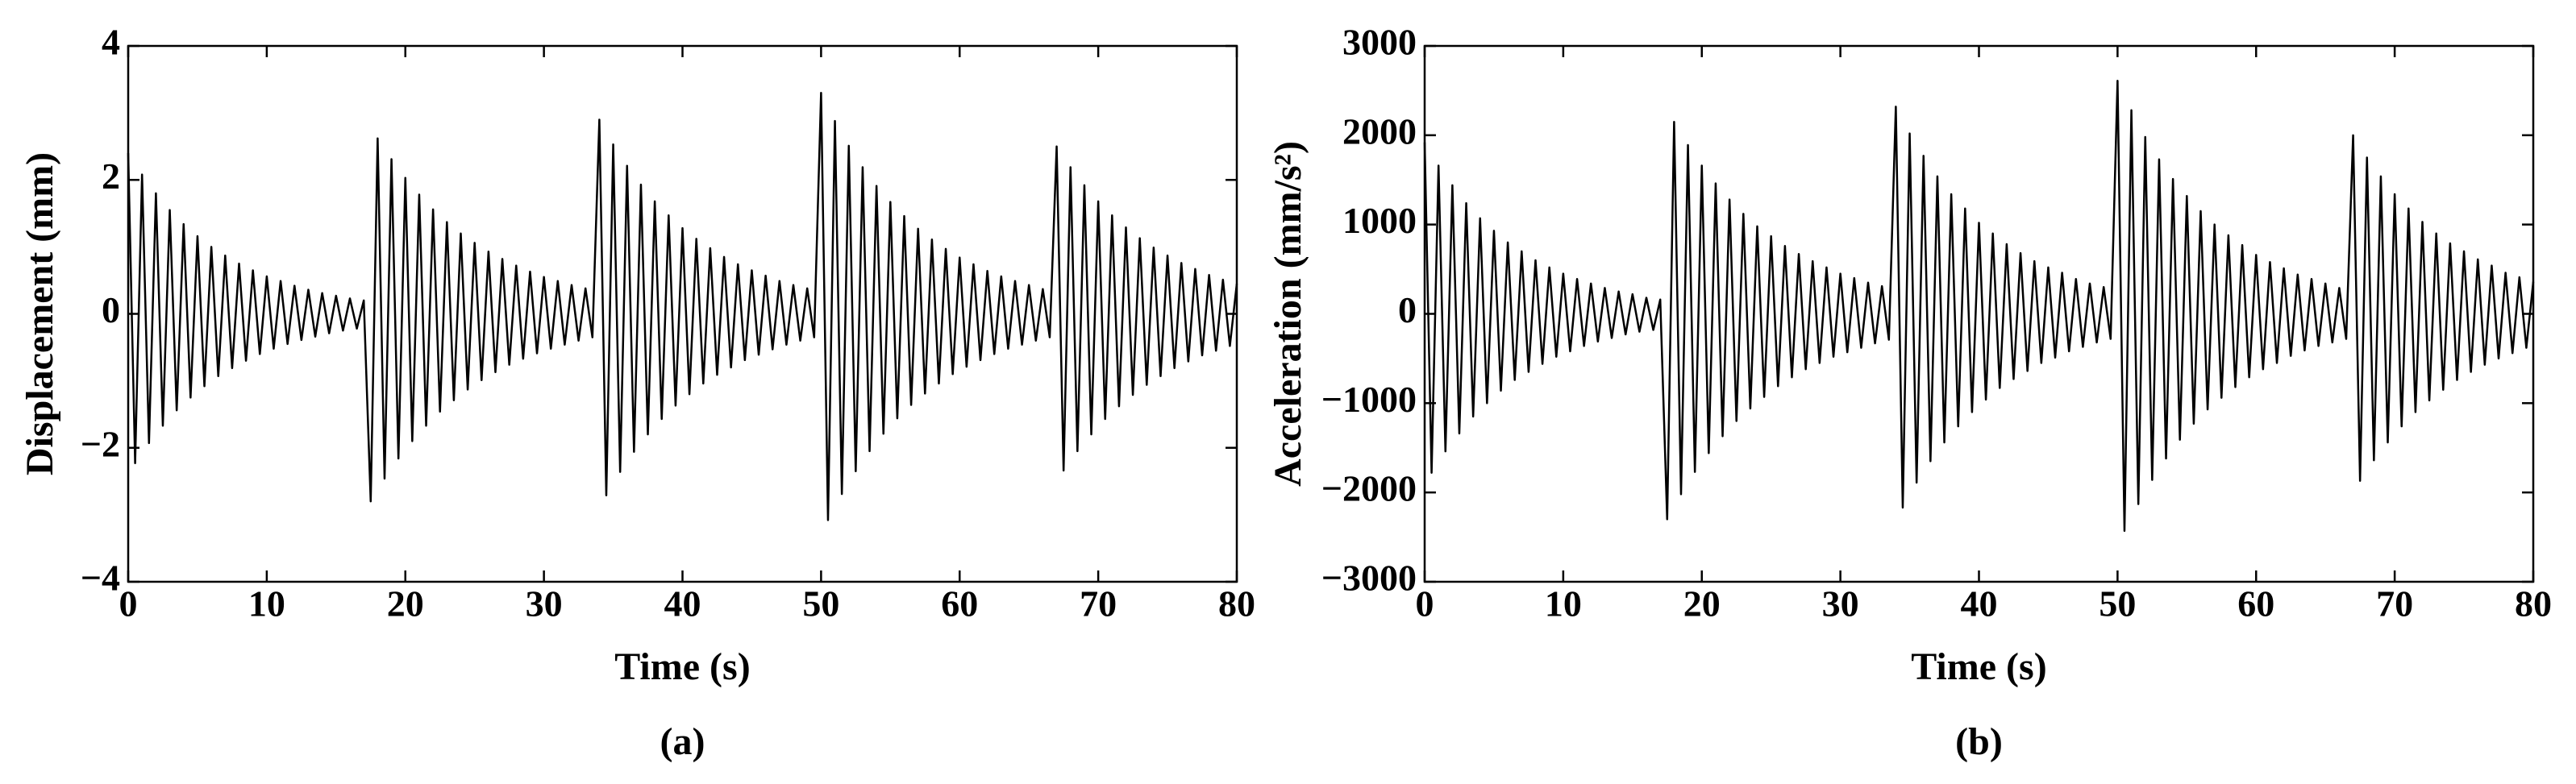 The image size is (2576, 784). Describe the element at coordinates (100, 443) in the screenshot. I see `y-tick-label: −2` at that location.